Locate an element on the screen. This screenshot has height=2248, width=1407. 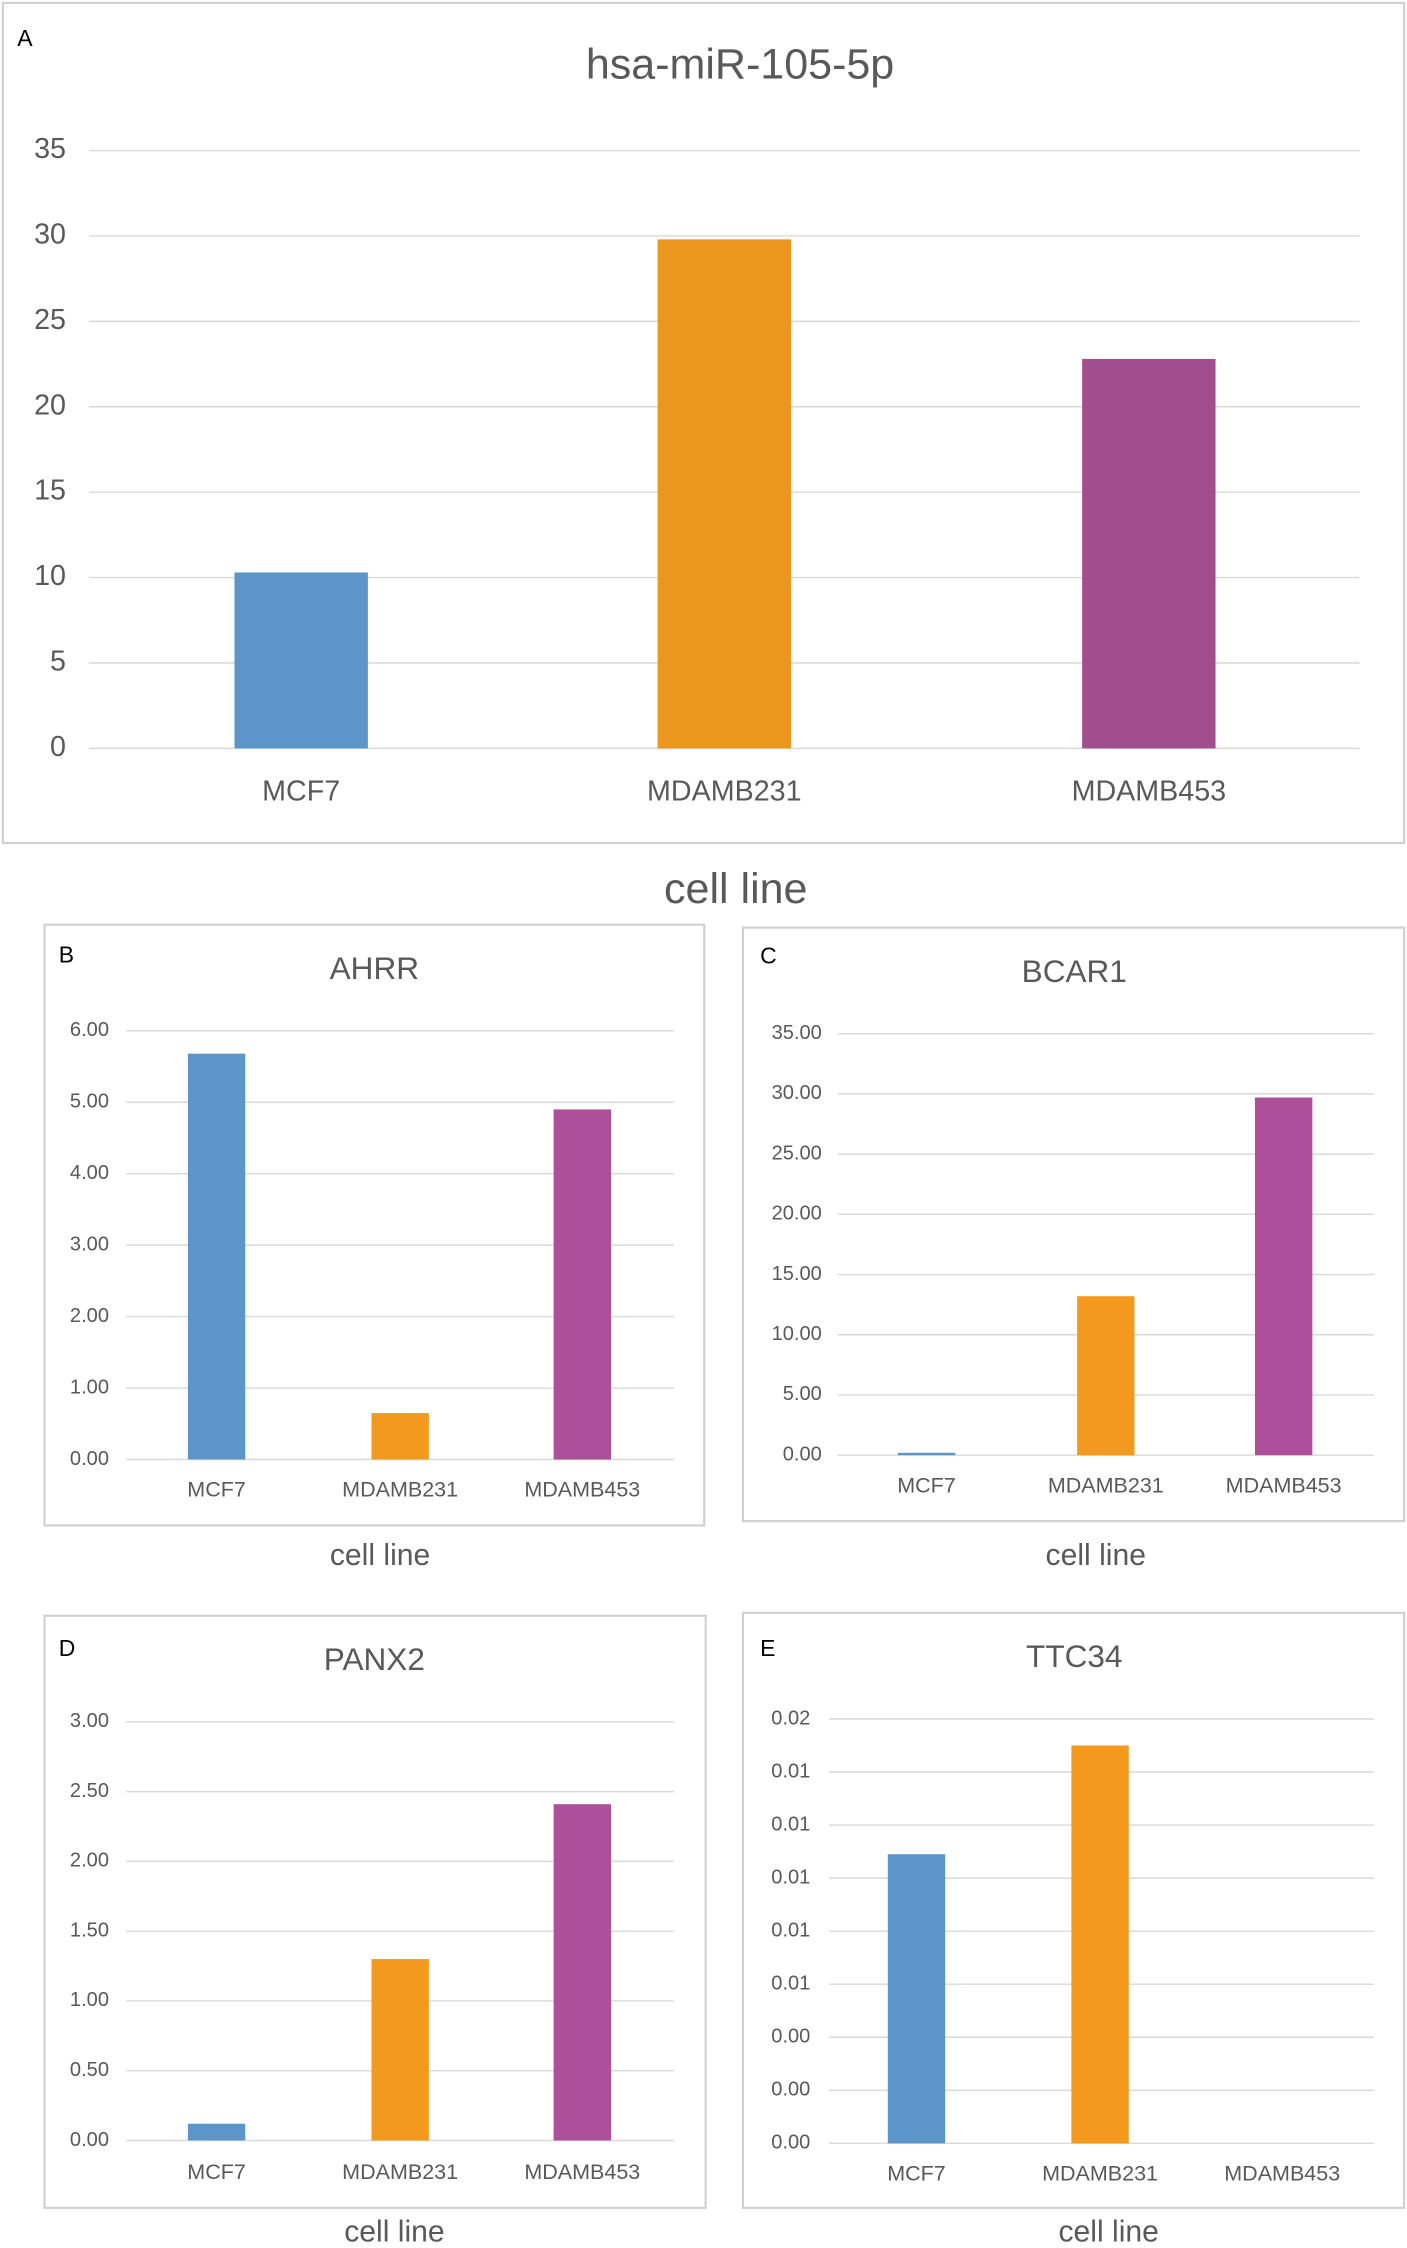
y-tick-label: 10.00 is located at coordinates (797, 1334).